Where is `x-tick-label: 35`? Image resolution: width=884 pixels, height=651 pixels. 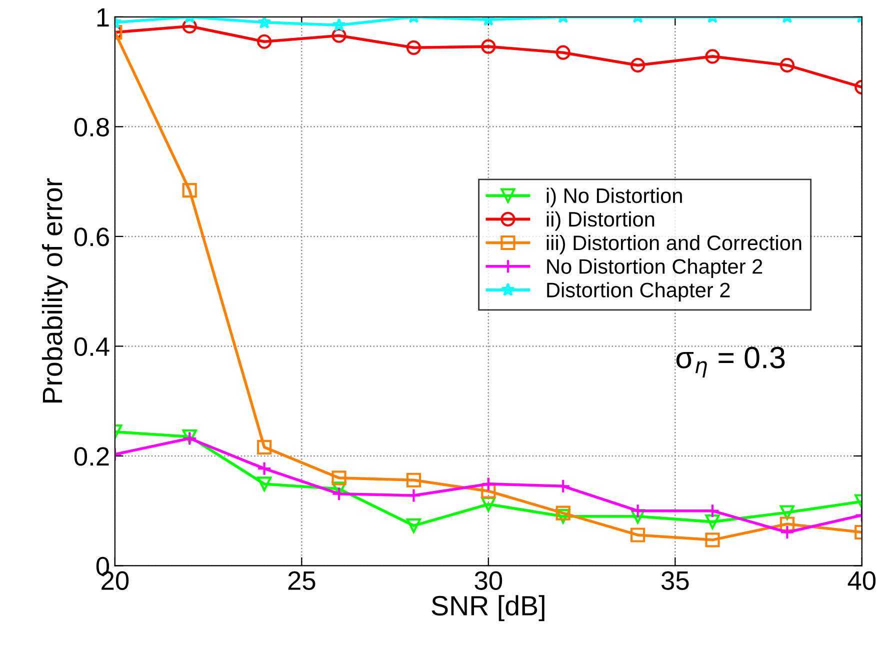
x-tick-label: 35 is located at coordinates (675, 580).